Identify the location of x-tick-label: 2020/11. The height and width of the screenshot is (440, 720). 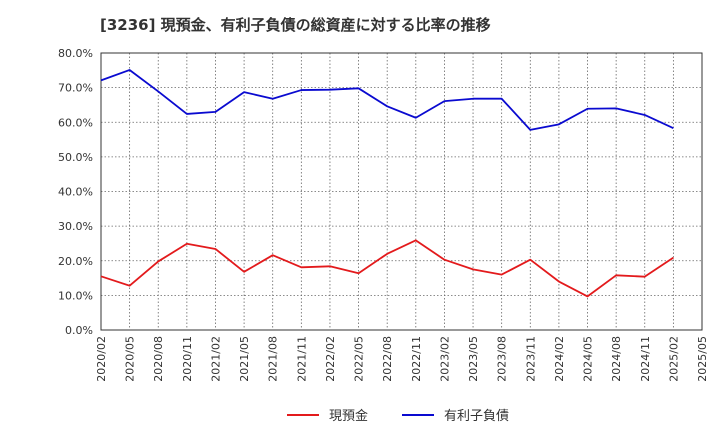
(187, 359).